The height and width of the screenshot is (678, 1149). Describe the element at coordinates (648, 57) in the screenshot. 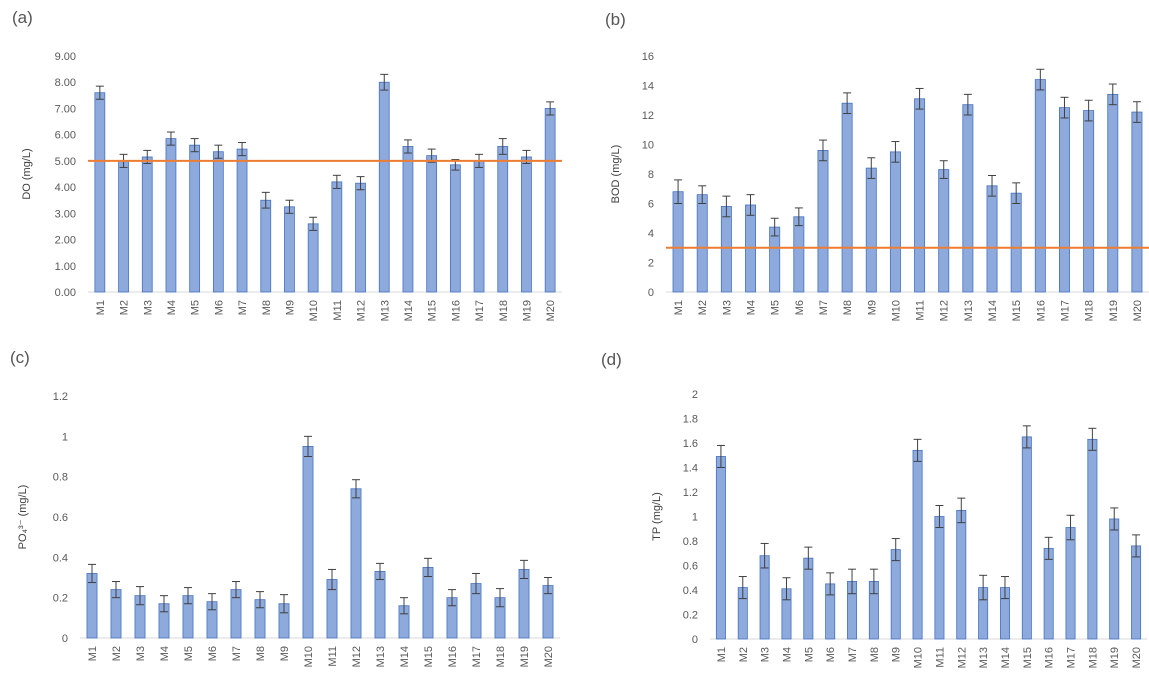

I see `y-tick-label: 16` at that location.